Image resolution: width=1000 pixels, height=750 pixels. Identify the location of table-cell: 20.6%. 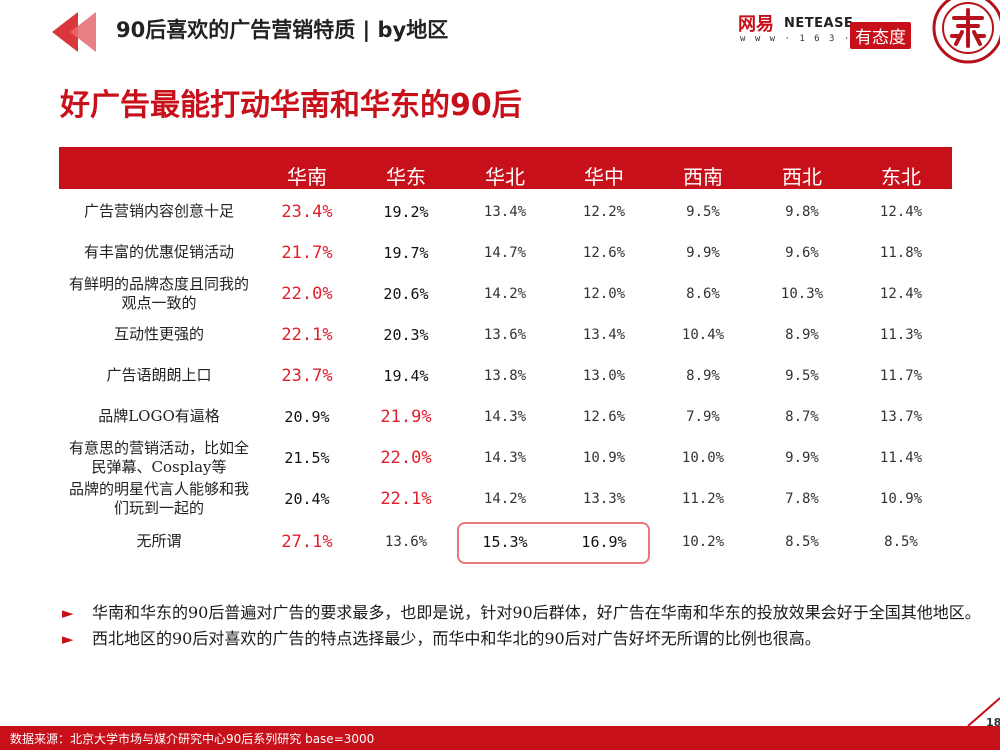
(406, 293).